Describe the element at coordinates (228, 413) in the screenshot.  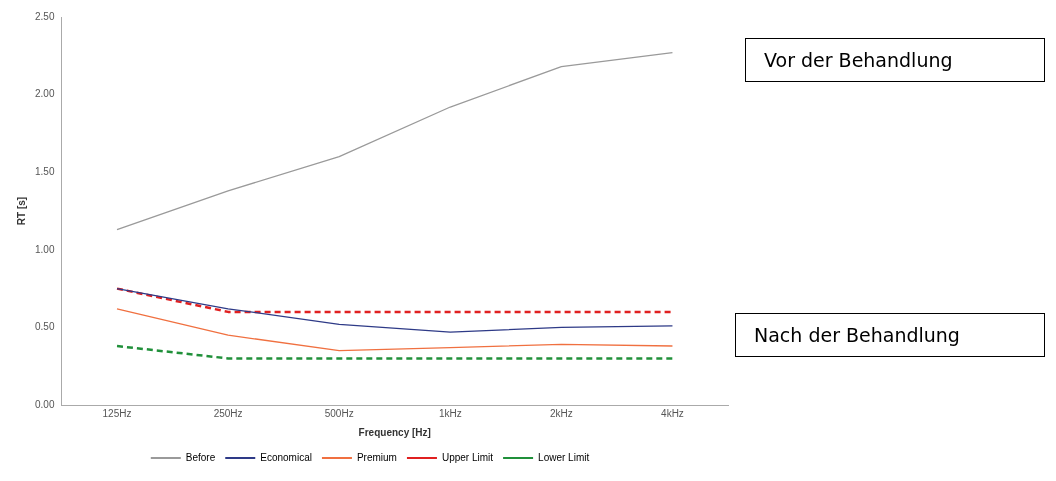
I see `x-tick-label: 250Hz` at that location.